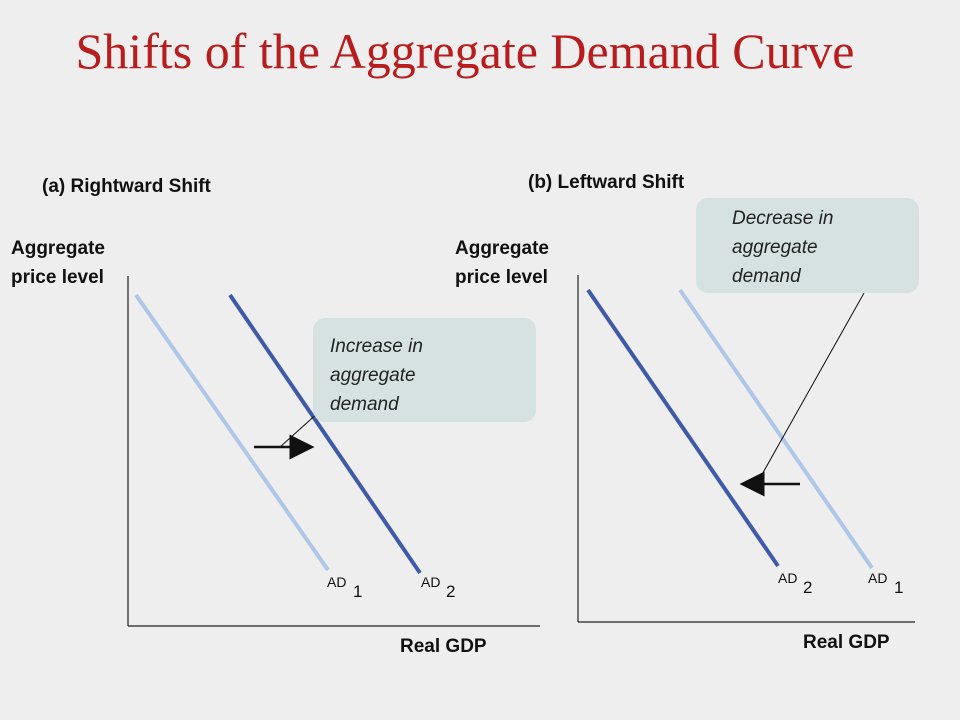  I want to click on panel-a-ad1-label-sub: 1, so click(358, 591).